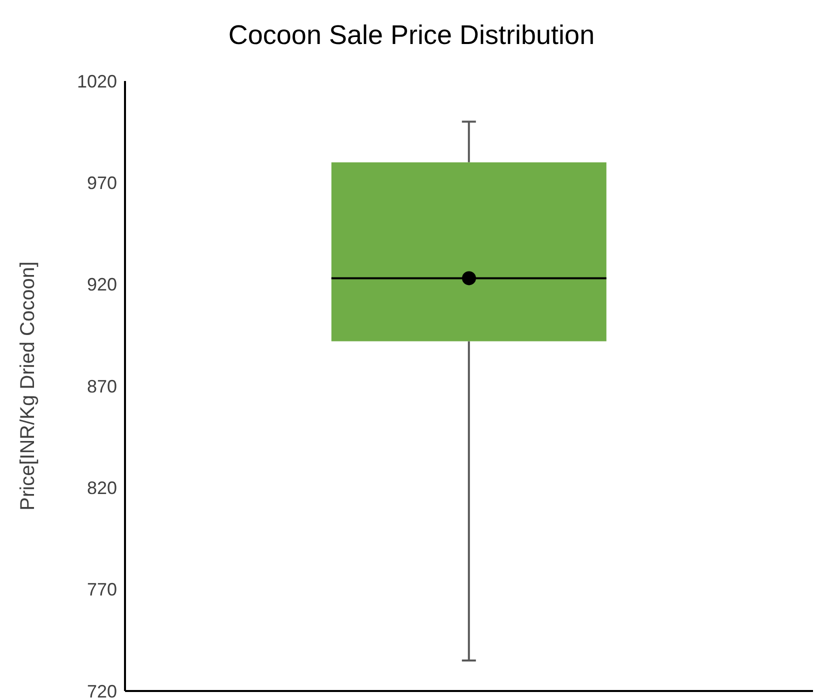 The height and width of the screenshot is (700, 815). Describe the element at coordinates (96, 81) in the screenshot. I see `y-tick-label: 1020` at that location.